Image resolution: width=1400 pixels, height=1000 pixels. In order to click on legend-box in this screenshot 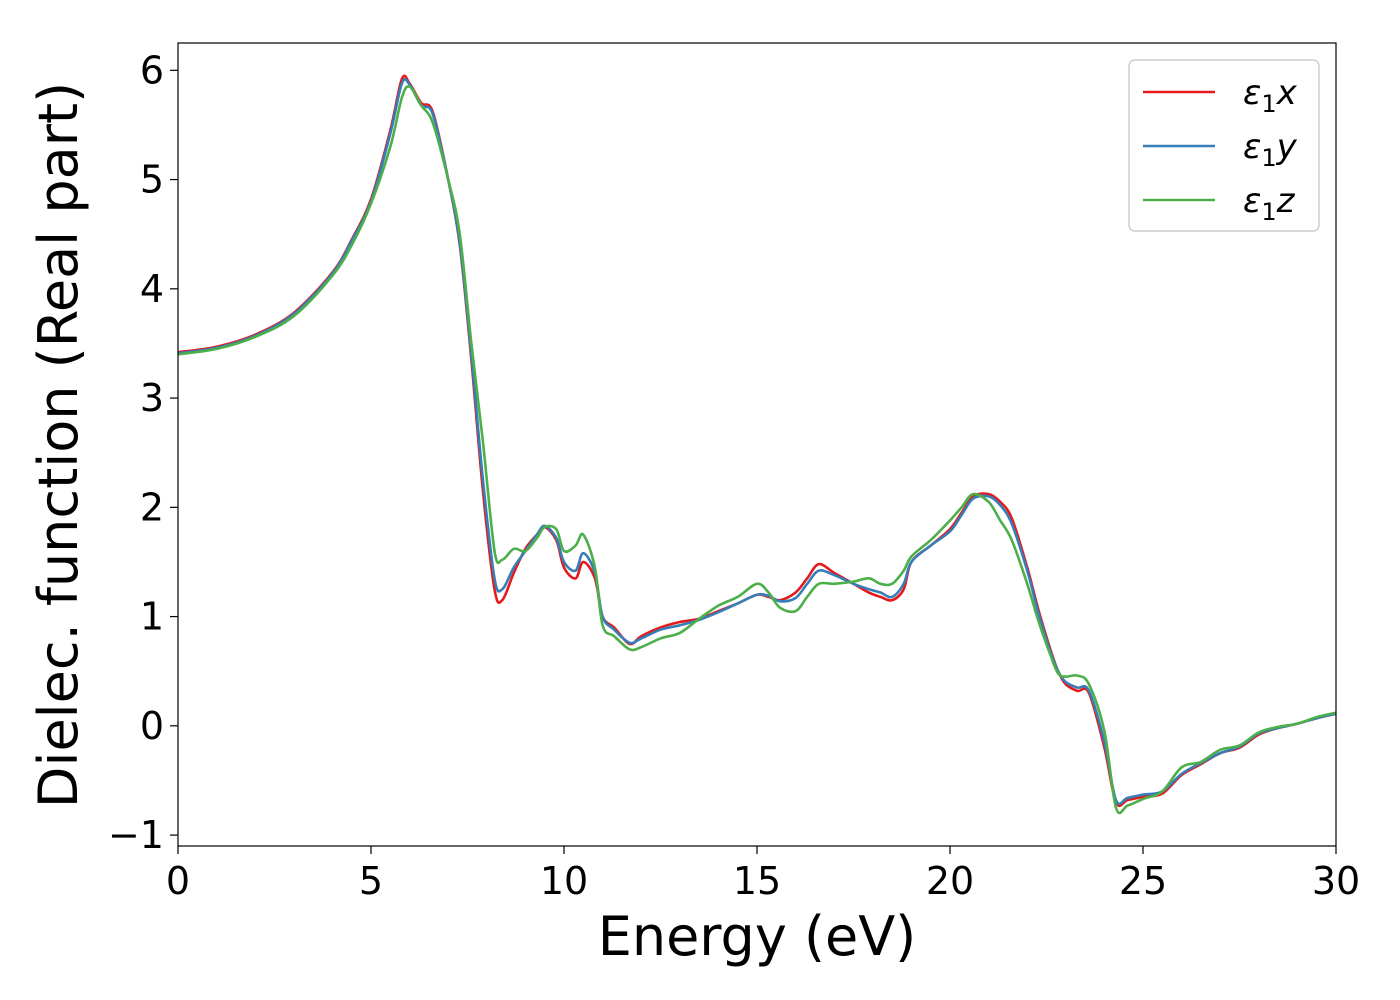, I will do `click(1224, 145)`.